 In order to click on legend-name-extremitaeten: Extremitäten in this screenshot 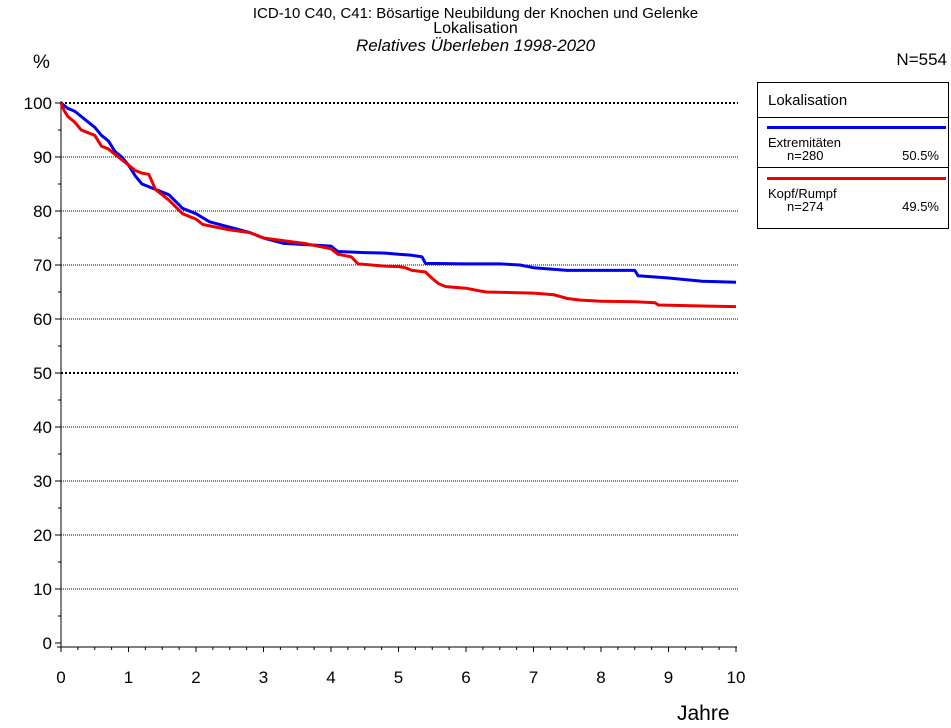, I will do `click(804, 142)`.